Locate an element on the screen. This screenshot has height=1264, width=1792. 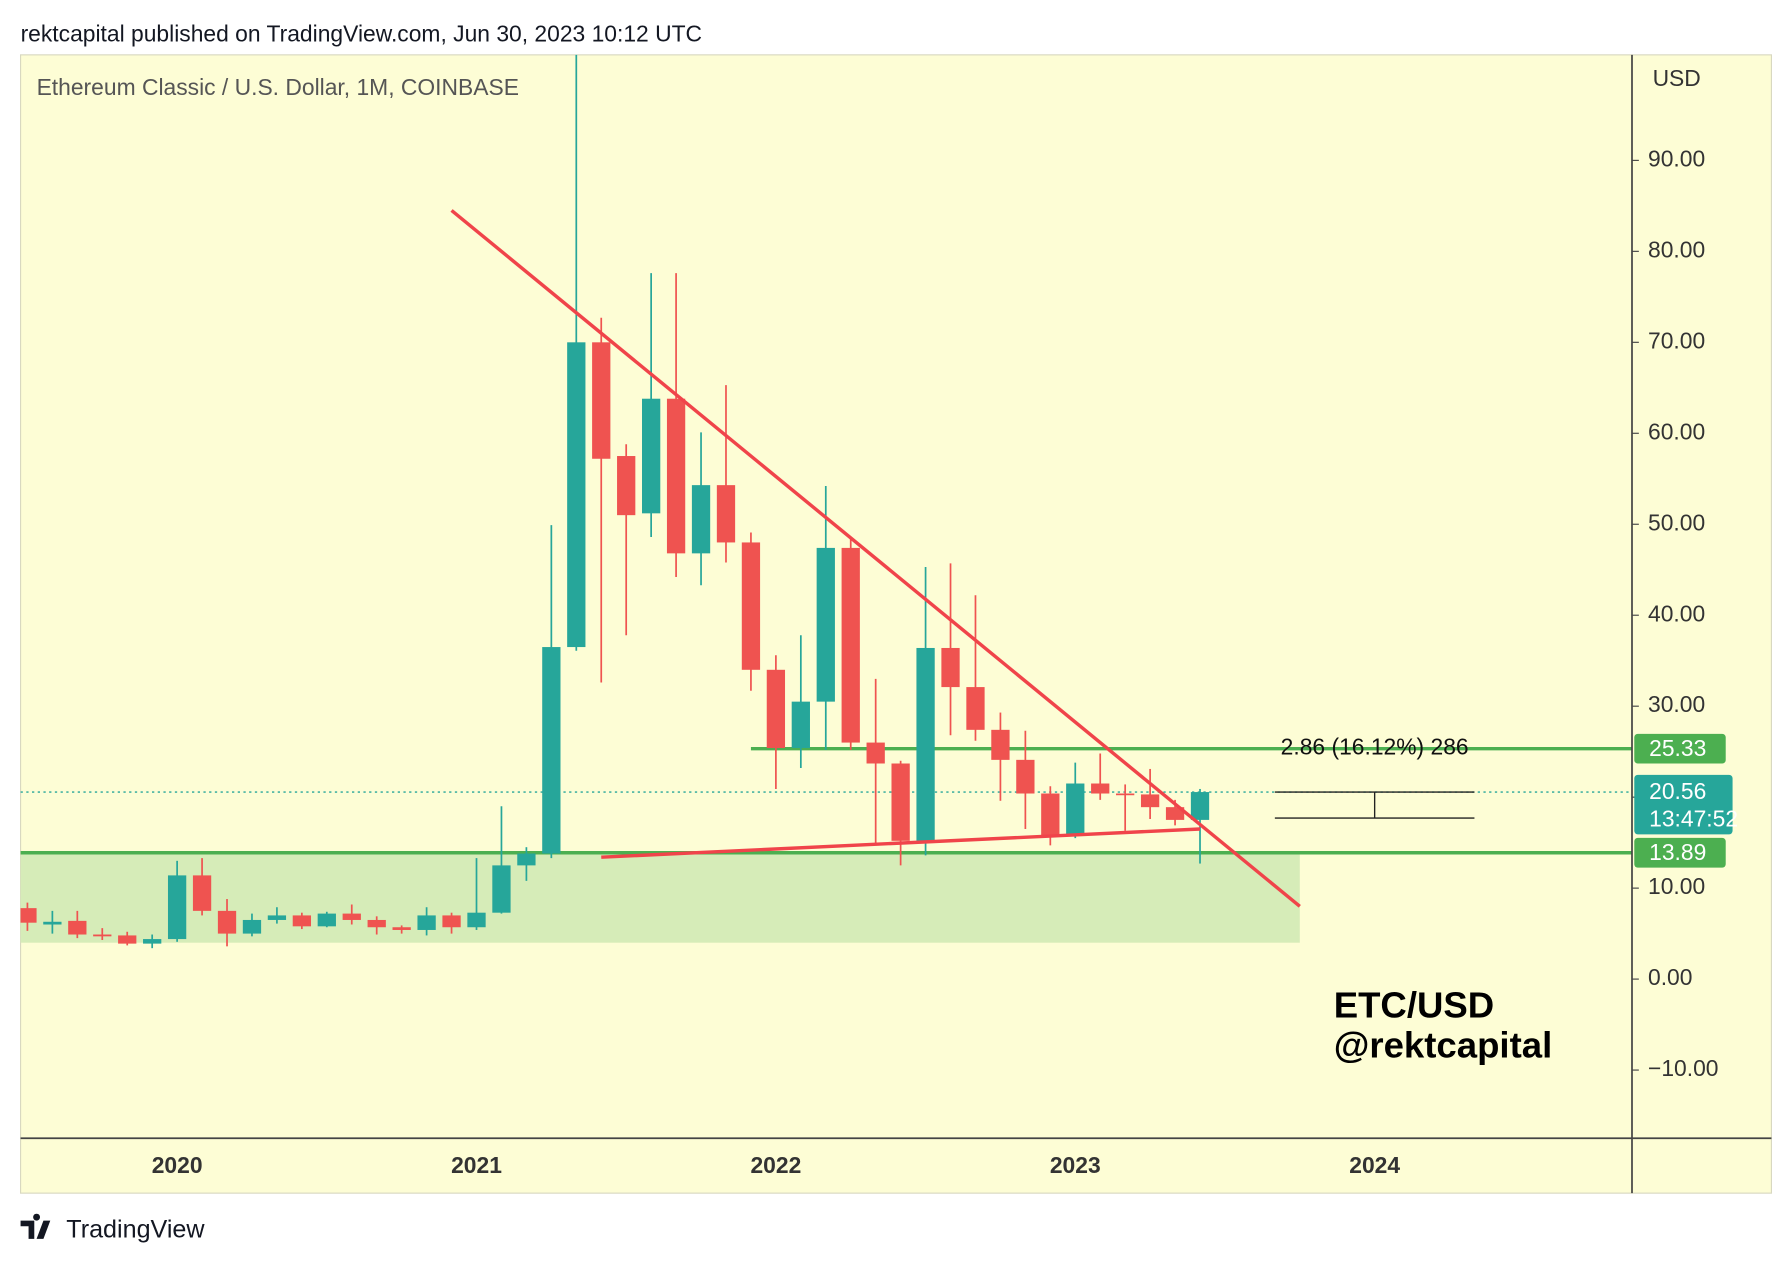
level-price-label: 13.89 is located at coordinates (1677, 852).